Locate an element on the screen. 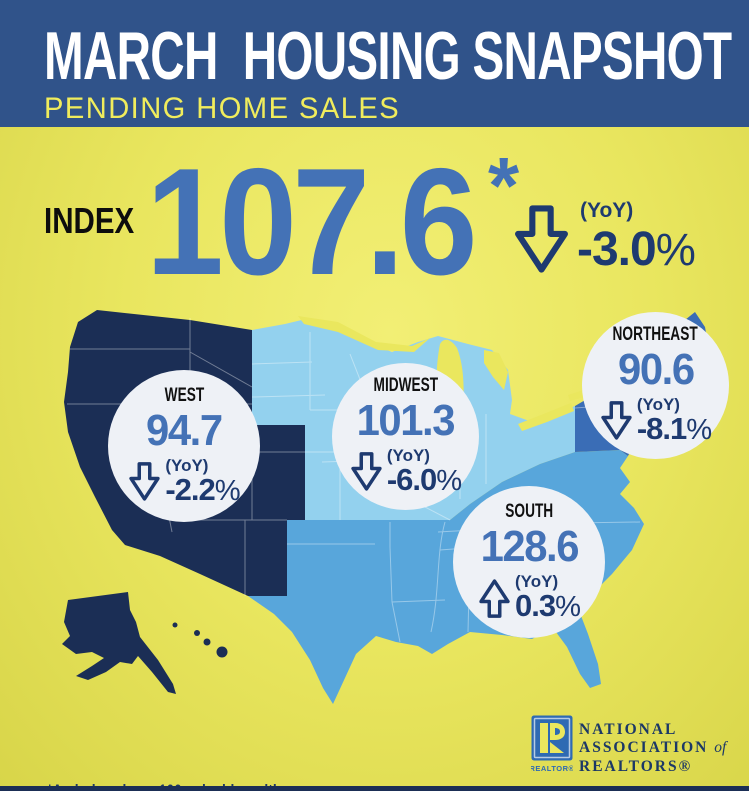 The image size is (749, 791). lake-superior-shape is located at coordinates (364, 334).